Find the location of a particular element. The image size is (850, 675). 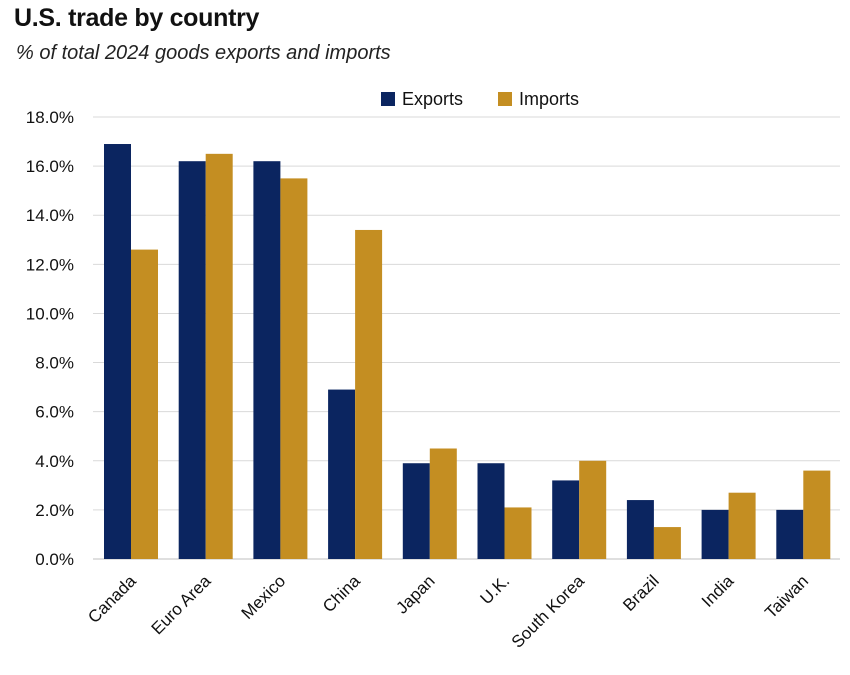

bar-imports-taiwan is located at coordinates (817, 514).